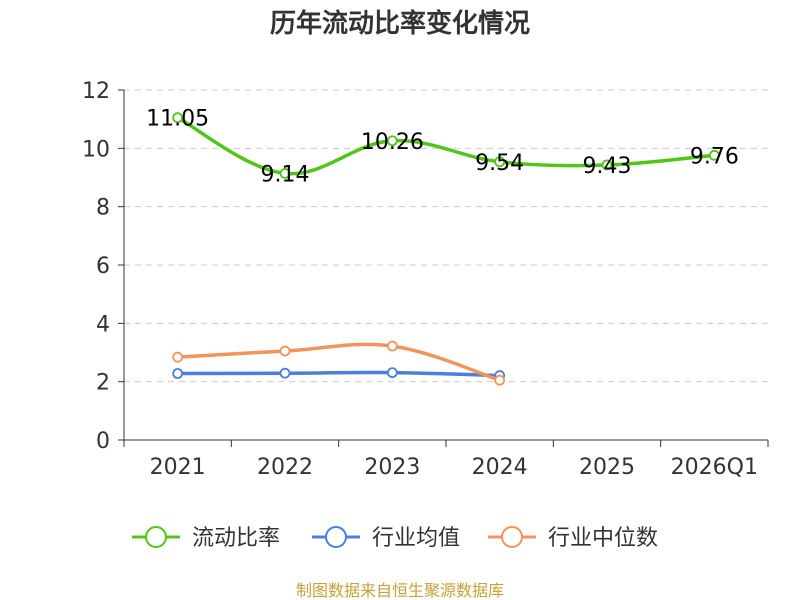  Describe the element at coordinates (500, 467) in the screenshot. I see `x-tick-label: 2024` at that location.